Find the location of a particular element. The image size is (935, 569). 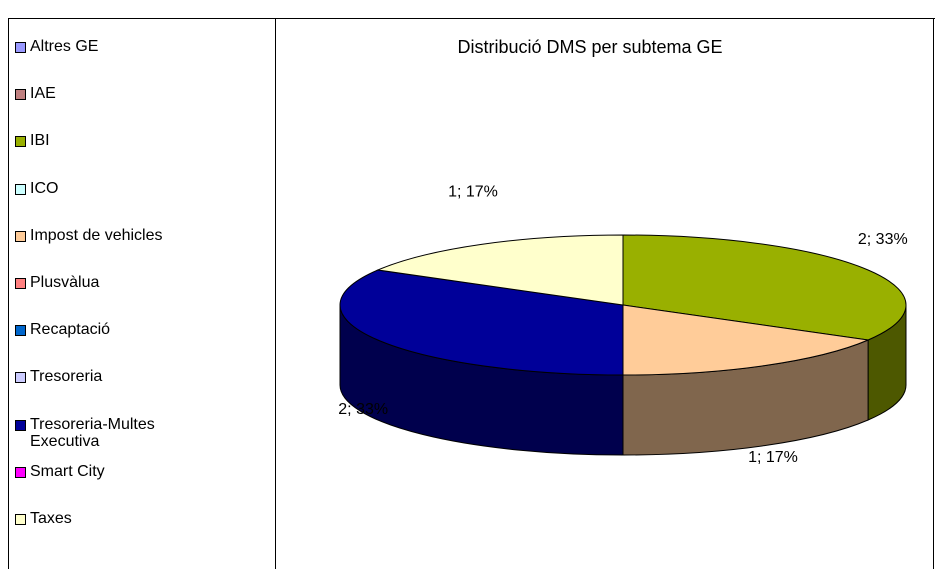

legend-item: Altres GE is located at coordinates (56, 46).